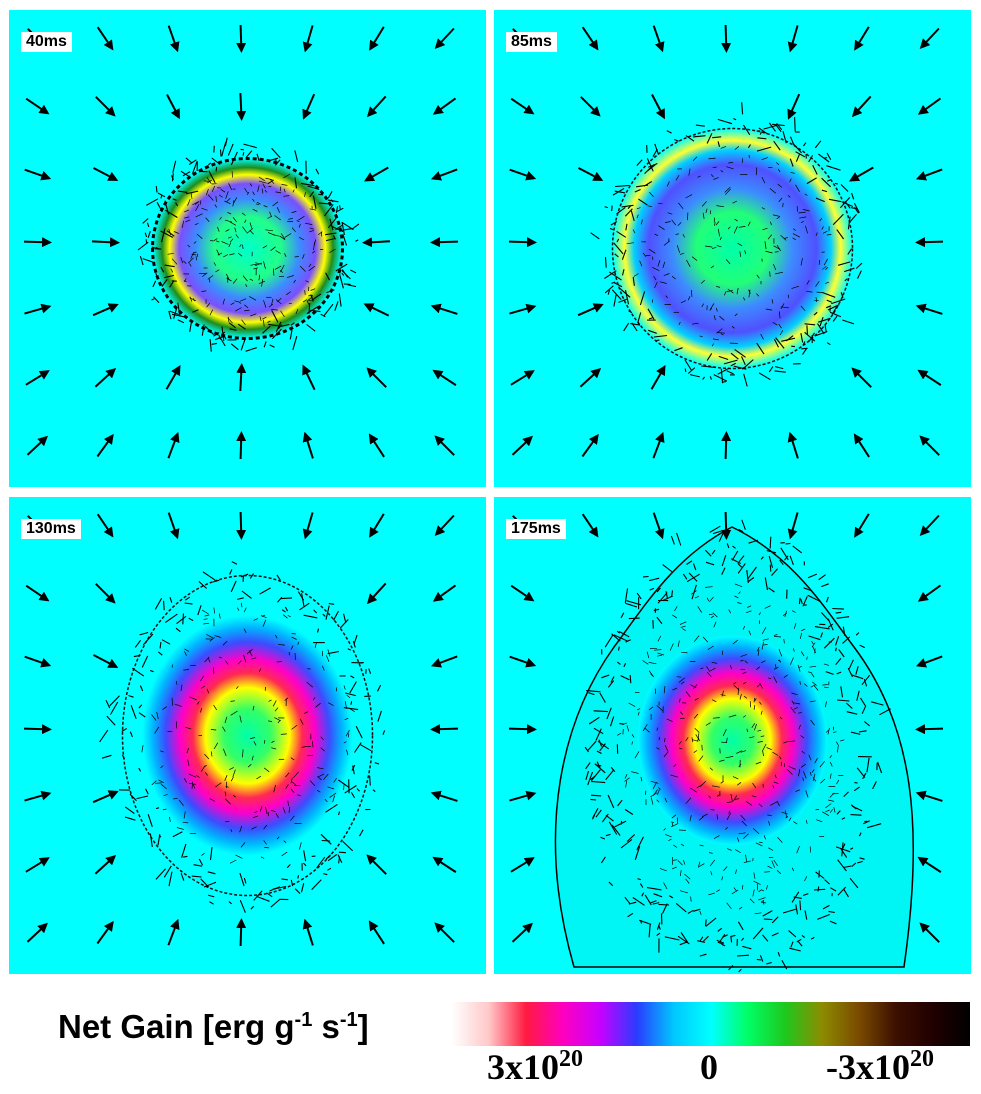  Describe the element at coordinates (536, 529) in the screenshot. I see `time-label: 175ms` at that location.